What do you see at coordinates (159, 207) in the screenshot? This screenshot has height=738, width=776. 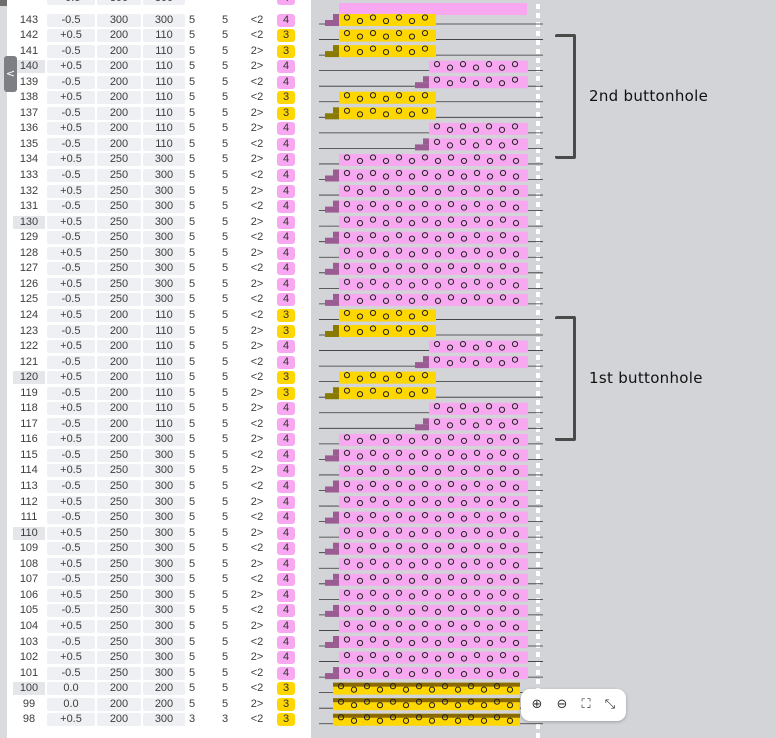 I see `table-row: 131 -0.5 250 300 5 5 <2 4` at bounding box center [159, 207].